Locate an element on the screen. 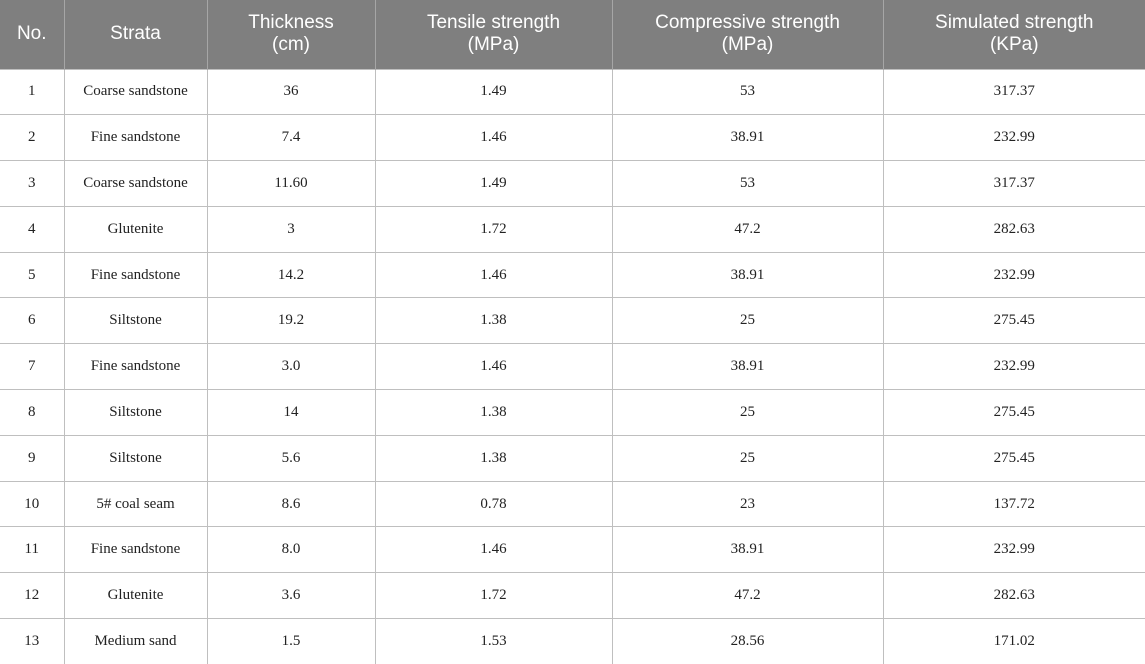 The width and height of the screenshot is (1145, 664). table-row: 8 Siltstone 14 1.38 25 275.45 is located at coordinates (572, 412).